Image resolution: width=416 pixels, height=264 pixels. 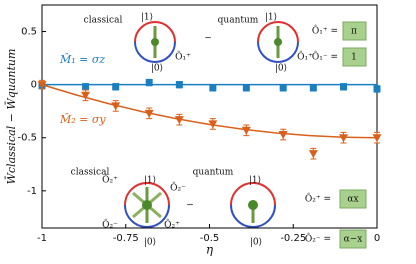 I want to click on annotation: αx, so click(x=352, y=200).